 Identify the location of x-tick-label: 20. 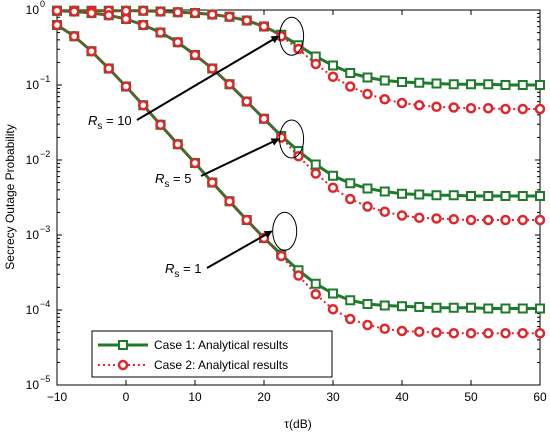
(264, 397).